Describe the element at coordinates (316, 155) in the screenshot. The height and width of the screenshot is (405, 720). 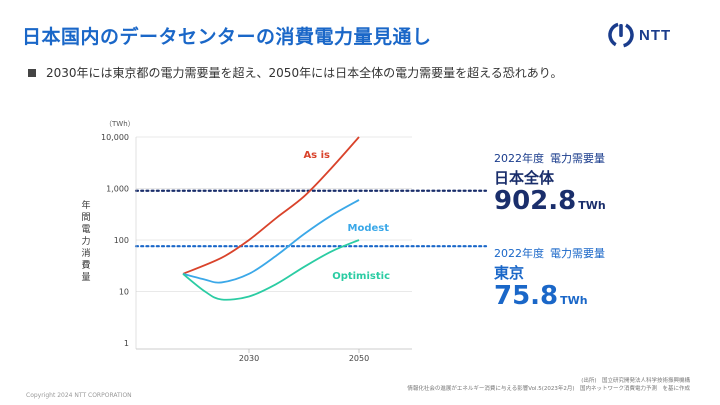
I see `series-label: As is` at that location.